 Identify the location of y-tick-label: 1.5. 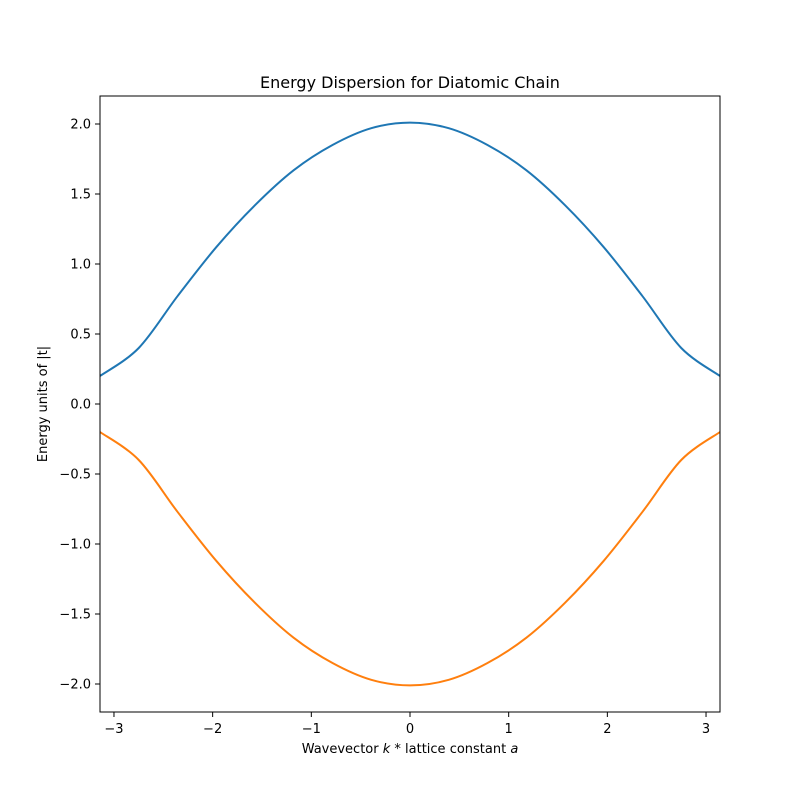
(80, 195).